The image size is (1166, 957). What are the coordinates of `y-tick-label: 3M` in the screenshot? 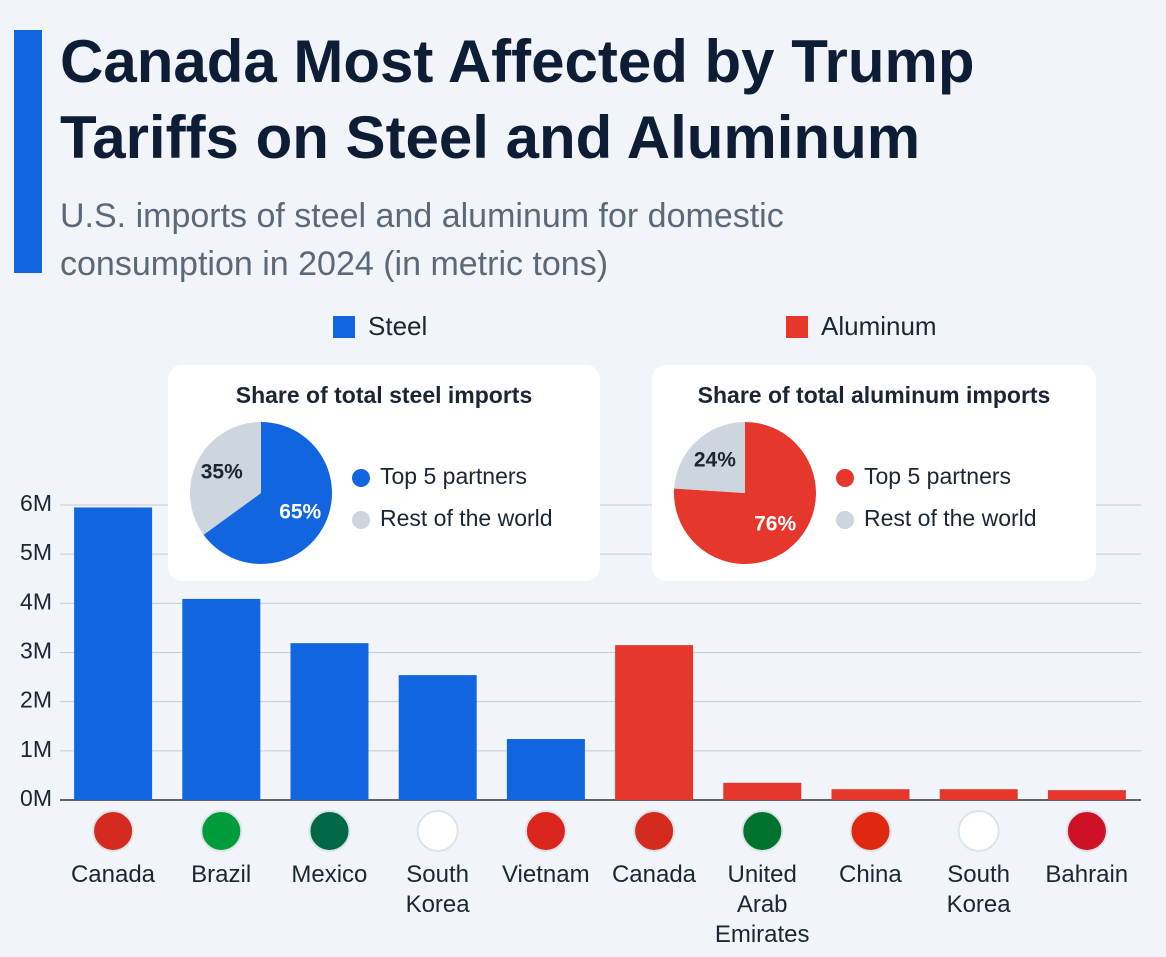 It's located at (36, 651).